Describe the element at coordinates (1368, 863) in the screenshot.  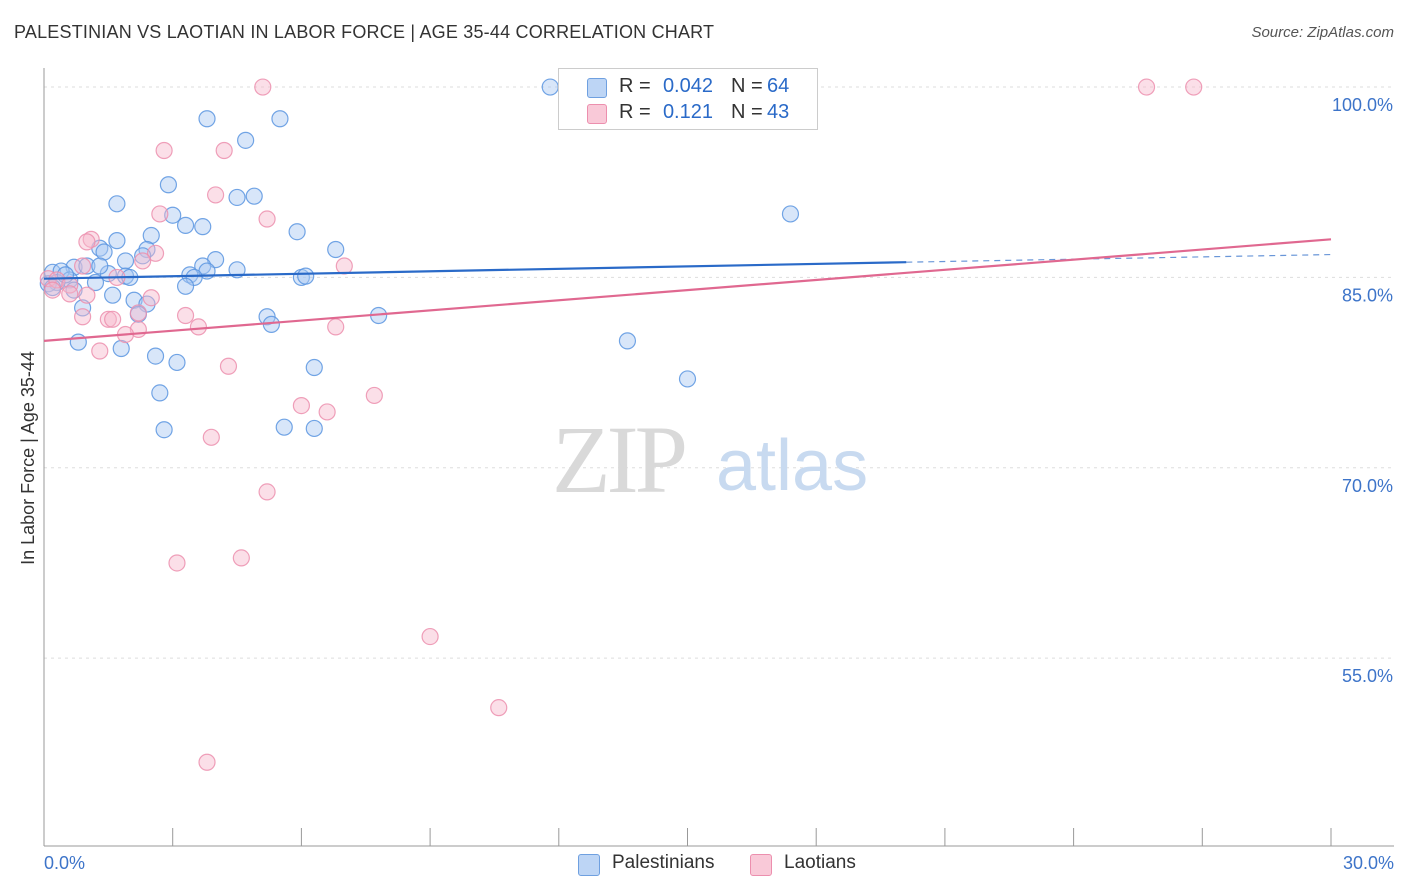
I see `x-tick-label: 30.0%` at that location.